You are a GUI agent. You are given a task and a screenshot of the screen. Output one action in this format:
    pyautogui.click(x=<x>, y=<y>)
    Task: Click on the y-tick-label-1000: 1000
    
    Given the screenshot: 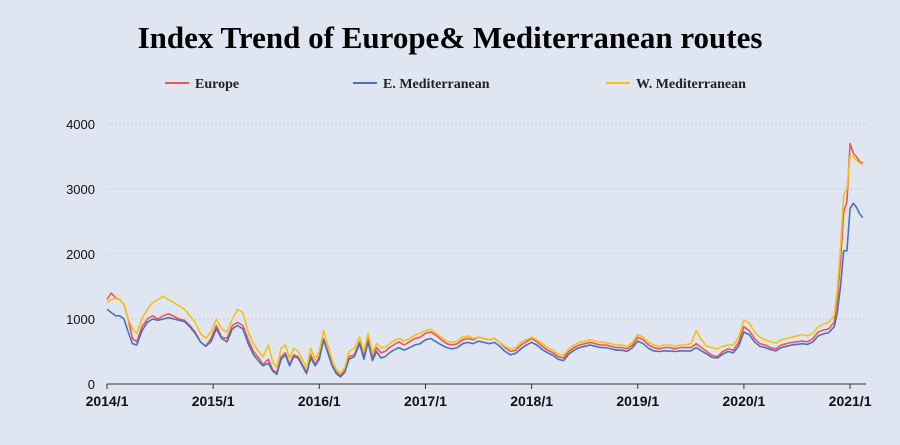 What is the action you would take?
    pyautogui.click(x=80, y=319)
    